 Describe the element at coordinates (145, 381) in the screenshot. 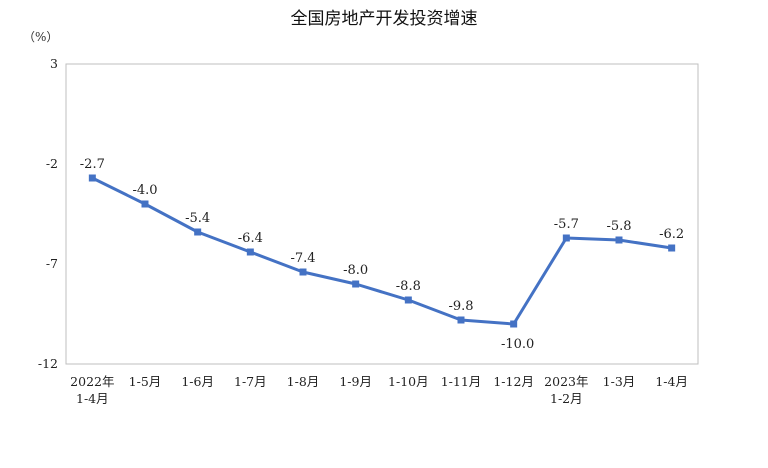

I see `x-tick-label: 1-5月` at that location.